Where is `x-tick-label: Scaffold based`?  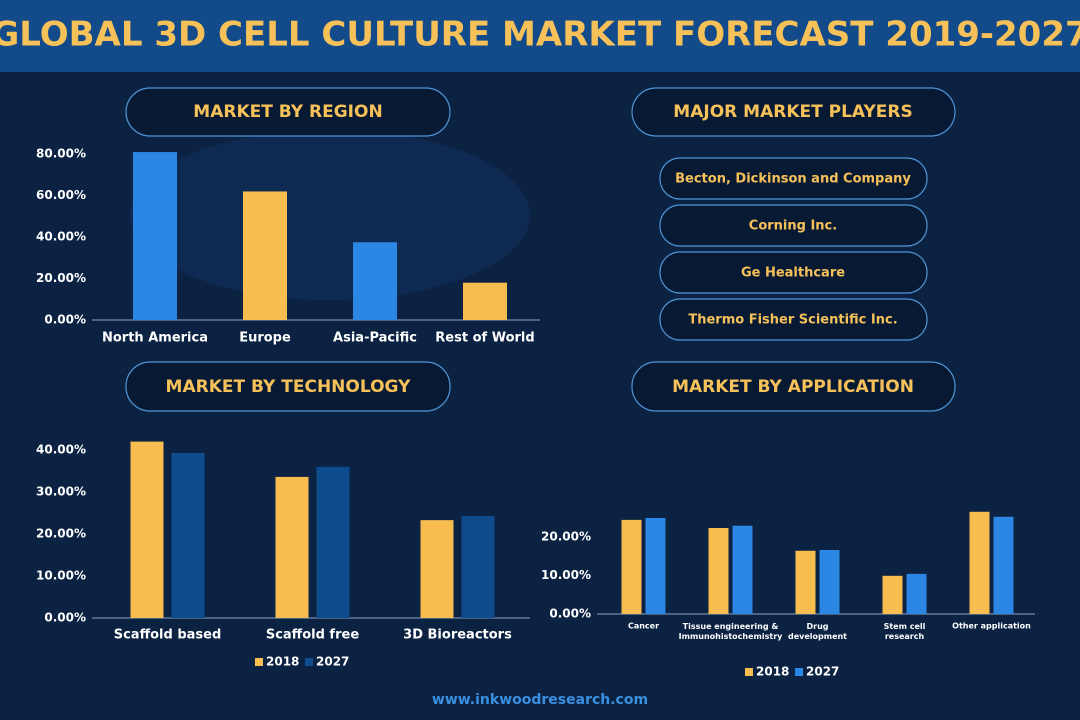
x-tick-label: Scaffold based is located at coordinates (168, 635).